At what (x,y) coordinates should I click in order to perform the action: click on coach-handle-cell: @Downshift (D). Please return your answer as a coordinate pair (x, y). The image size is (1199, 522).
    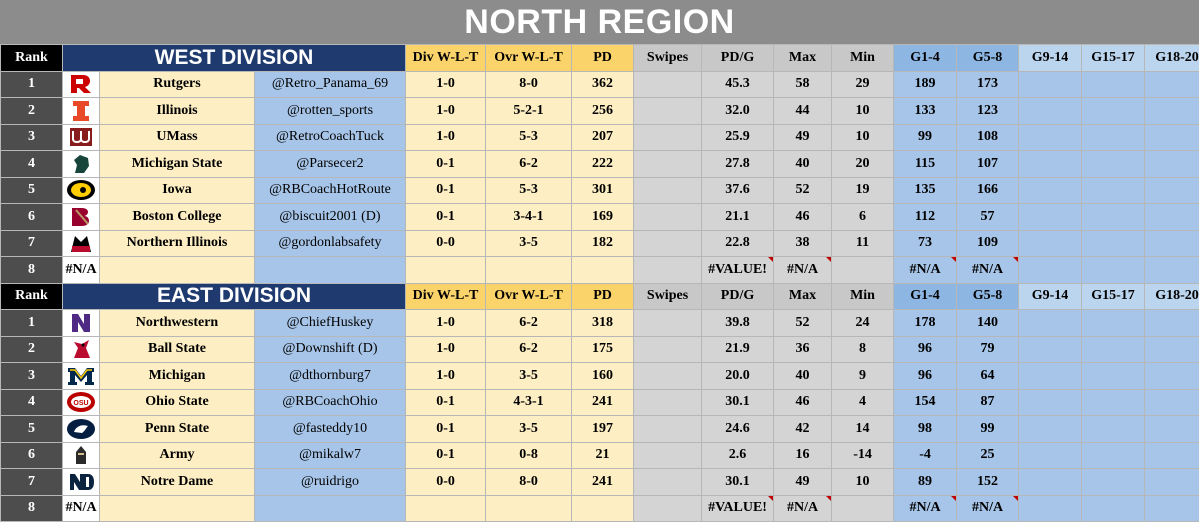
    Looking at the image, I should click on (330, 349).